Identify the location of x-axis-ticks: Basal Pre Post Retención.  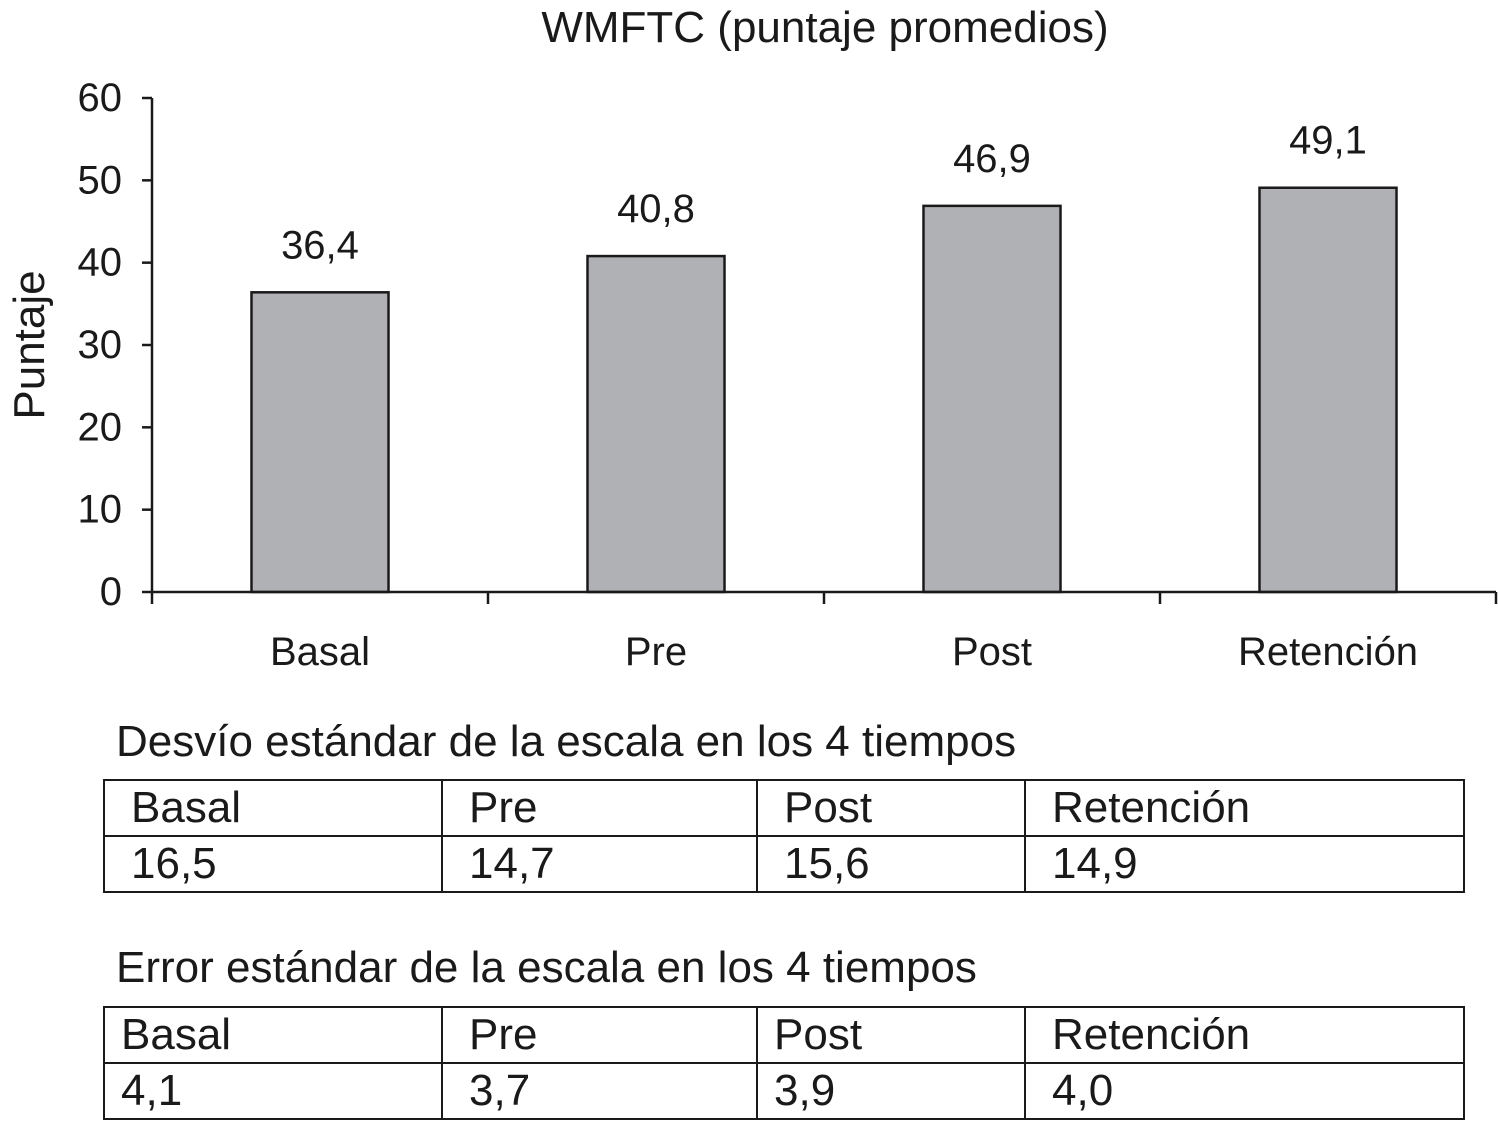
(824, 633).